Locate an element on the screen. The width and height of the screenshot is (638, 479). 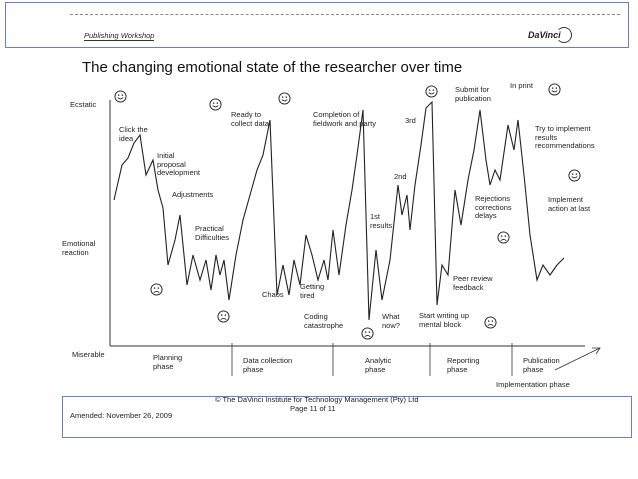
note-line: action at last is located at coordinates (569, 208).